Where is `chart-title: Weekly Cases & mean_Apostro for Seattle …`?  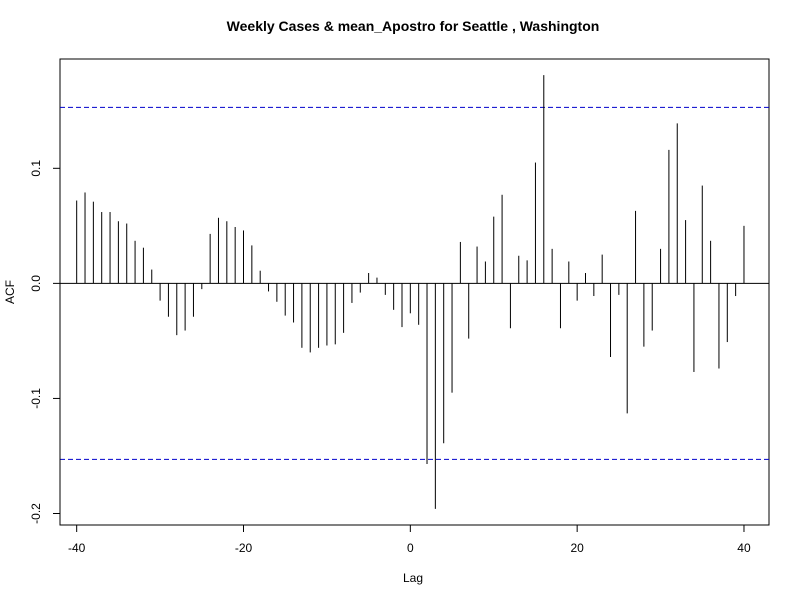
chart-title: Weekly Cases & mean_Apostro for Seattle … is located at coordinates (413, 26).